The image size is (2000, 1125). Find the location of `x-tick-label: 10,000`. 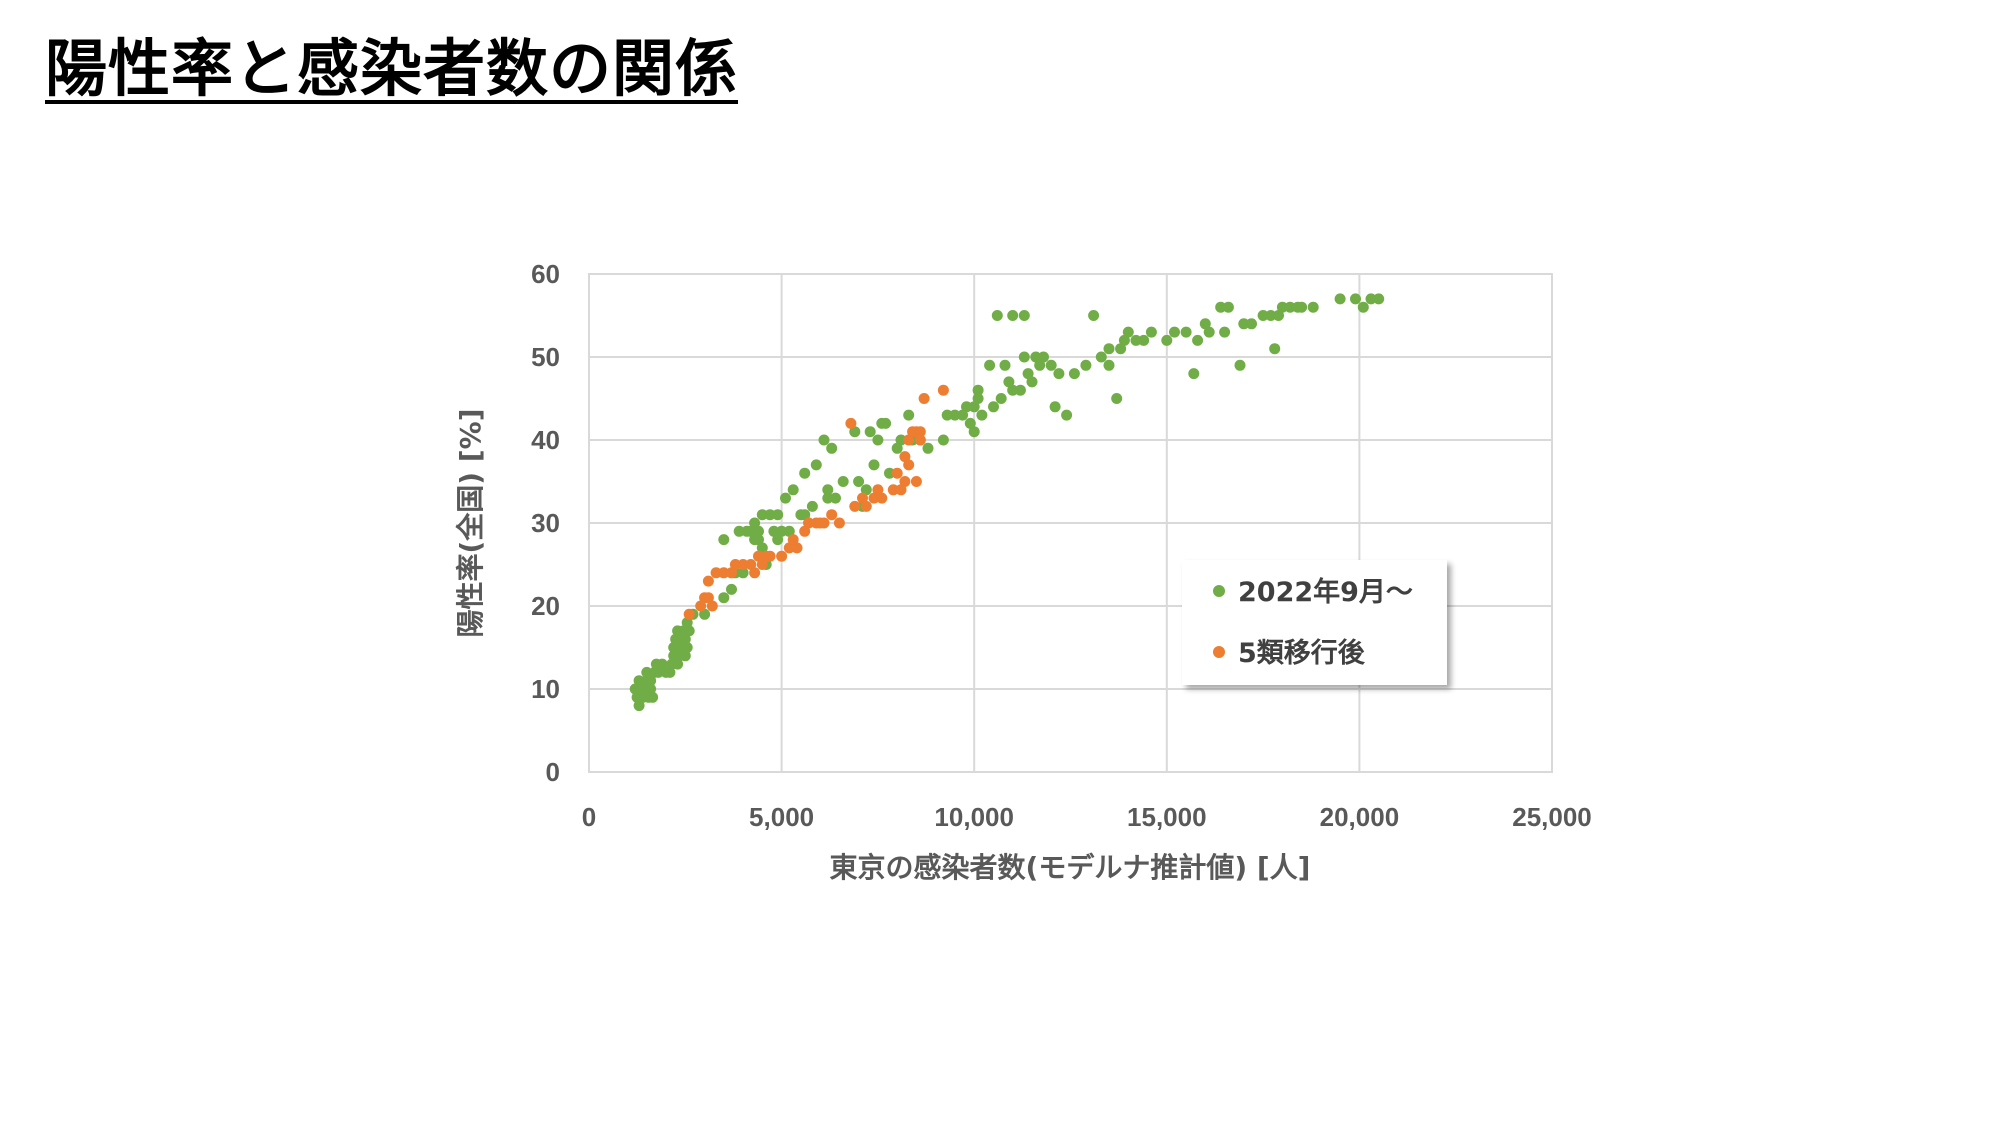

x-tick-label: 10,000 is located at coordinates (974, 817).